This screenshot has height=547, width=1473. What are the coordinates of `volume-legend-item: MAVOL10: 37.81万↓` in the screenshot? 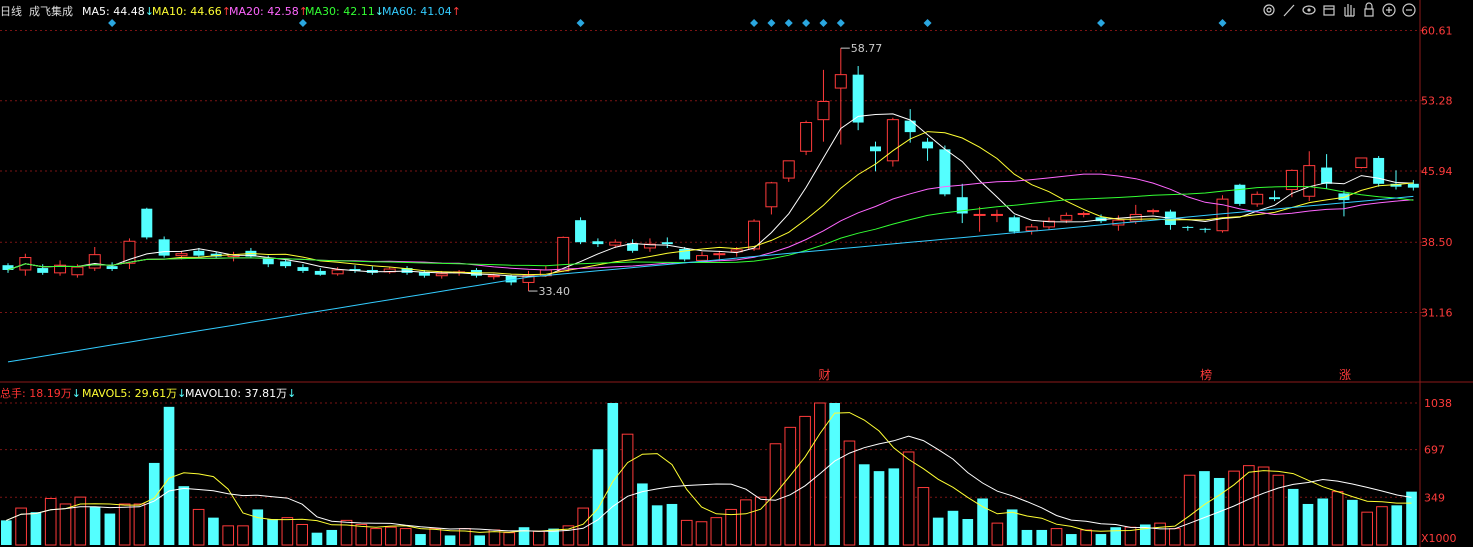 It's located at (240, 393).